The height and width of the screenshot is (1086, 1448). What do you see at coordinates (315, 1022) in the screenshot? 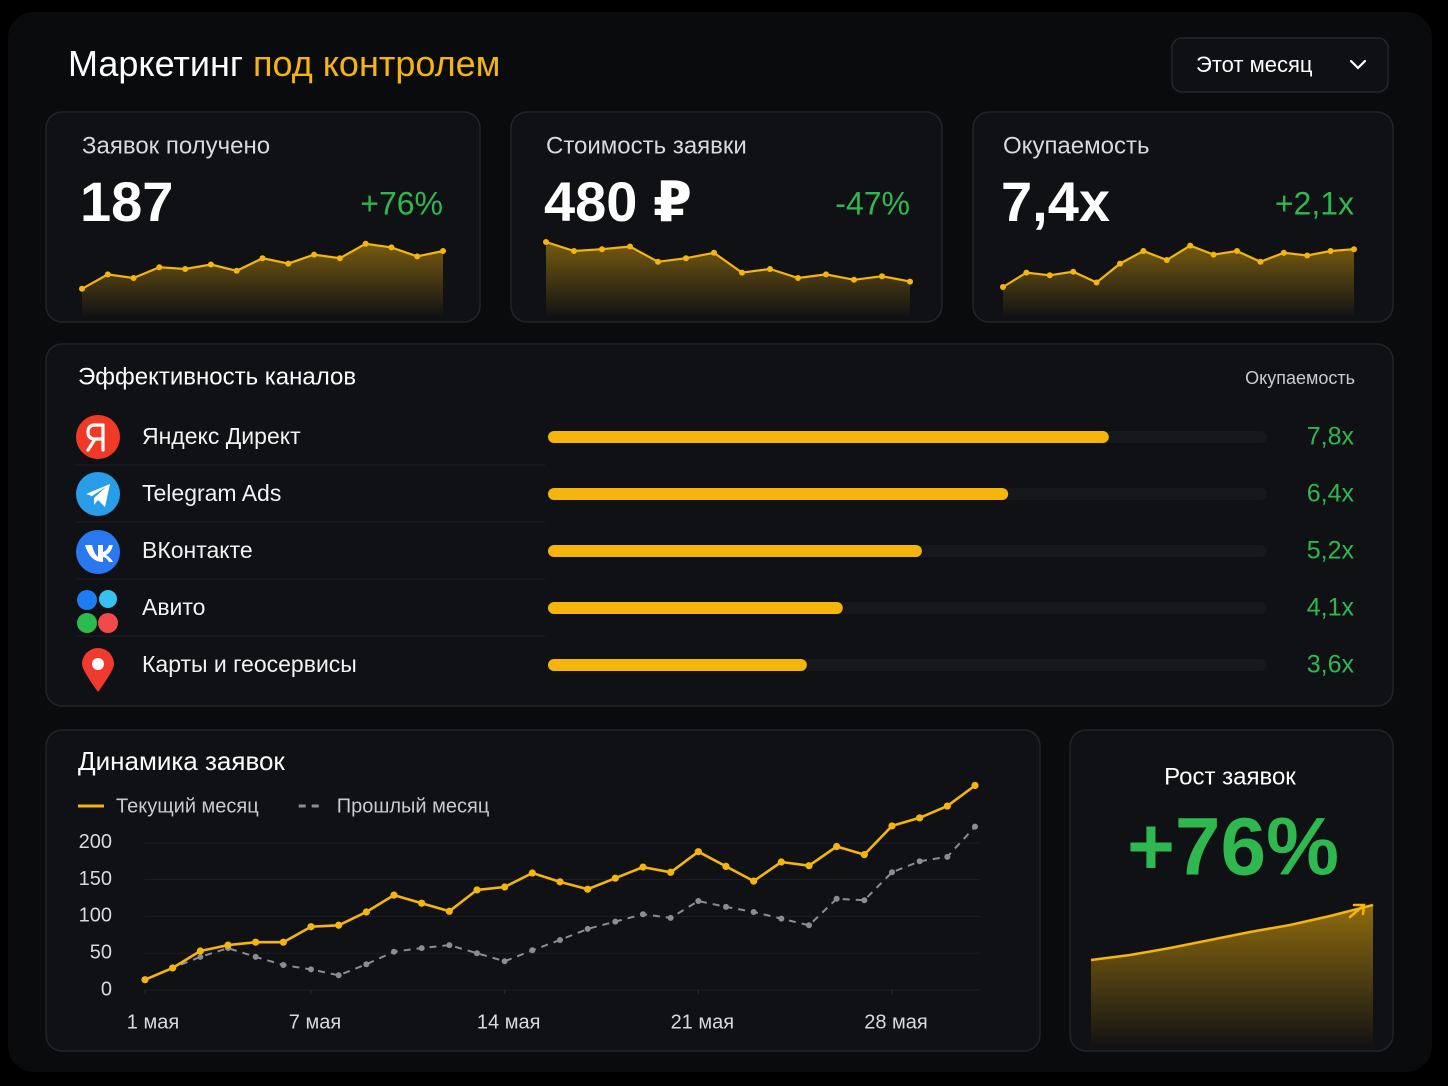
I see `x-tick-label: 7 мая` at bounding box center [315, 1022].